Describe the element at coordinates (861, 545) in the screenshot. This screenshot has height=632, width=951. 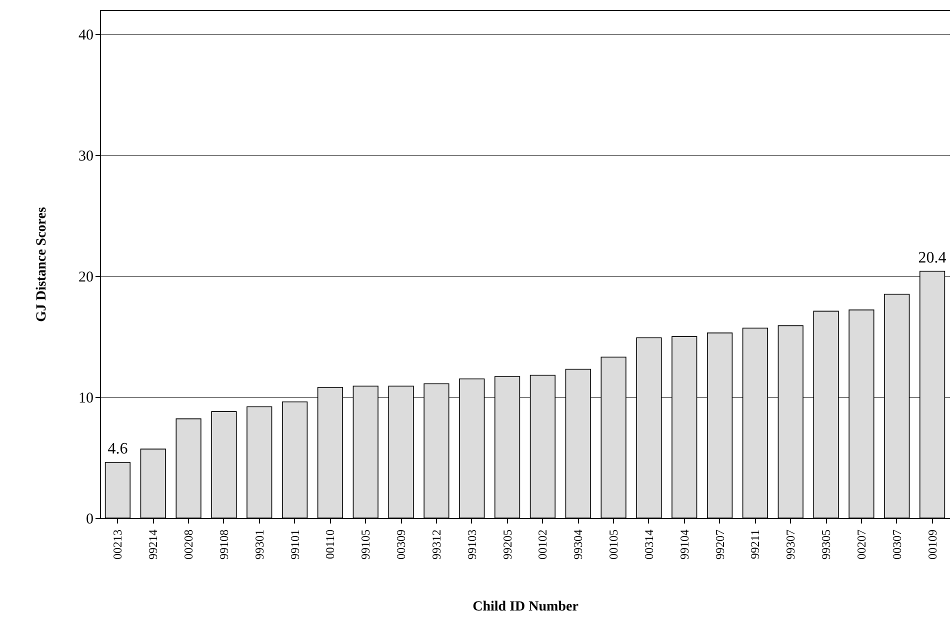
I see `x-tick-label: 00207` at that location.